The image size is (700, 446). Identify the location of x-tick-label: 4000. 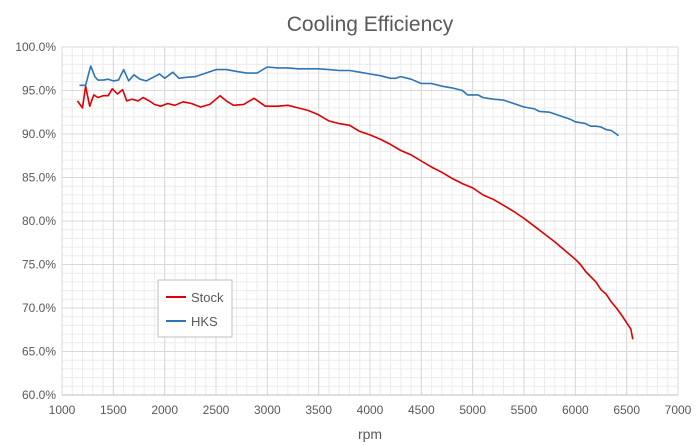
(370, 410).